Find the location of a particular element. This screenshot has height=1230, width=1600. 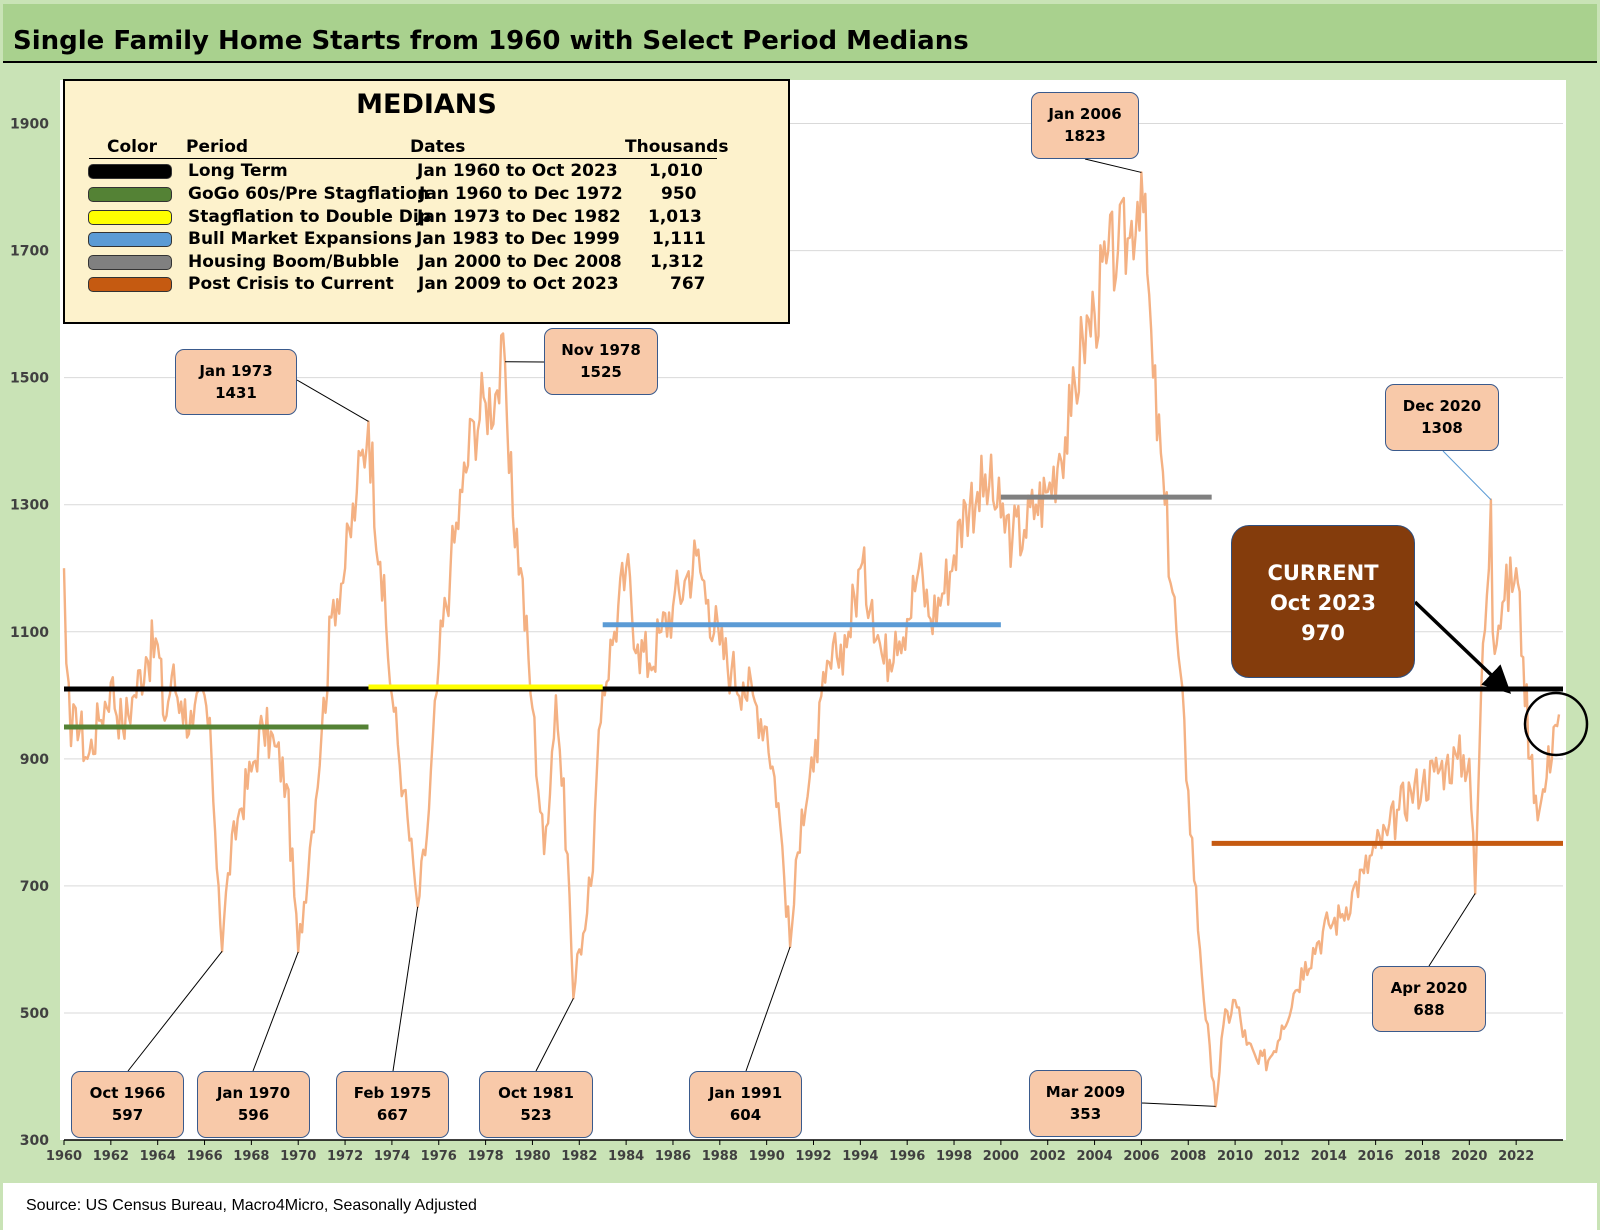

x-tick-label: 1972 is located at coordinates (345, 1156).